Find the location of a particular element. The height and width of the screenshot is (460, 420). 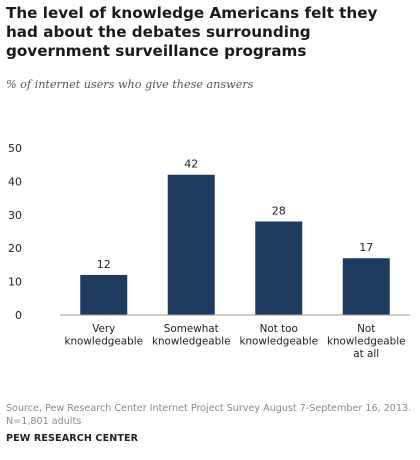

y-tick-label: 20 is located at coordinates (15, 248).